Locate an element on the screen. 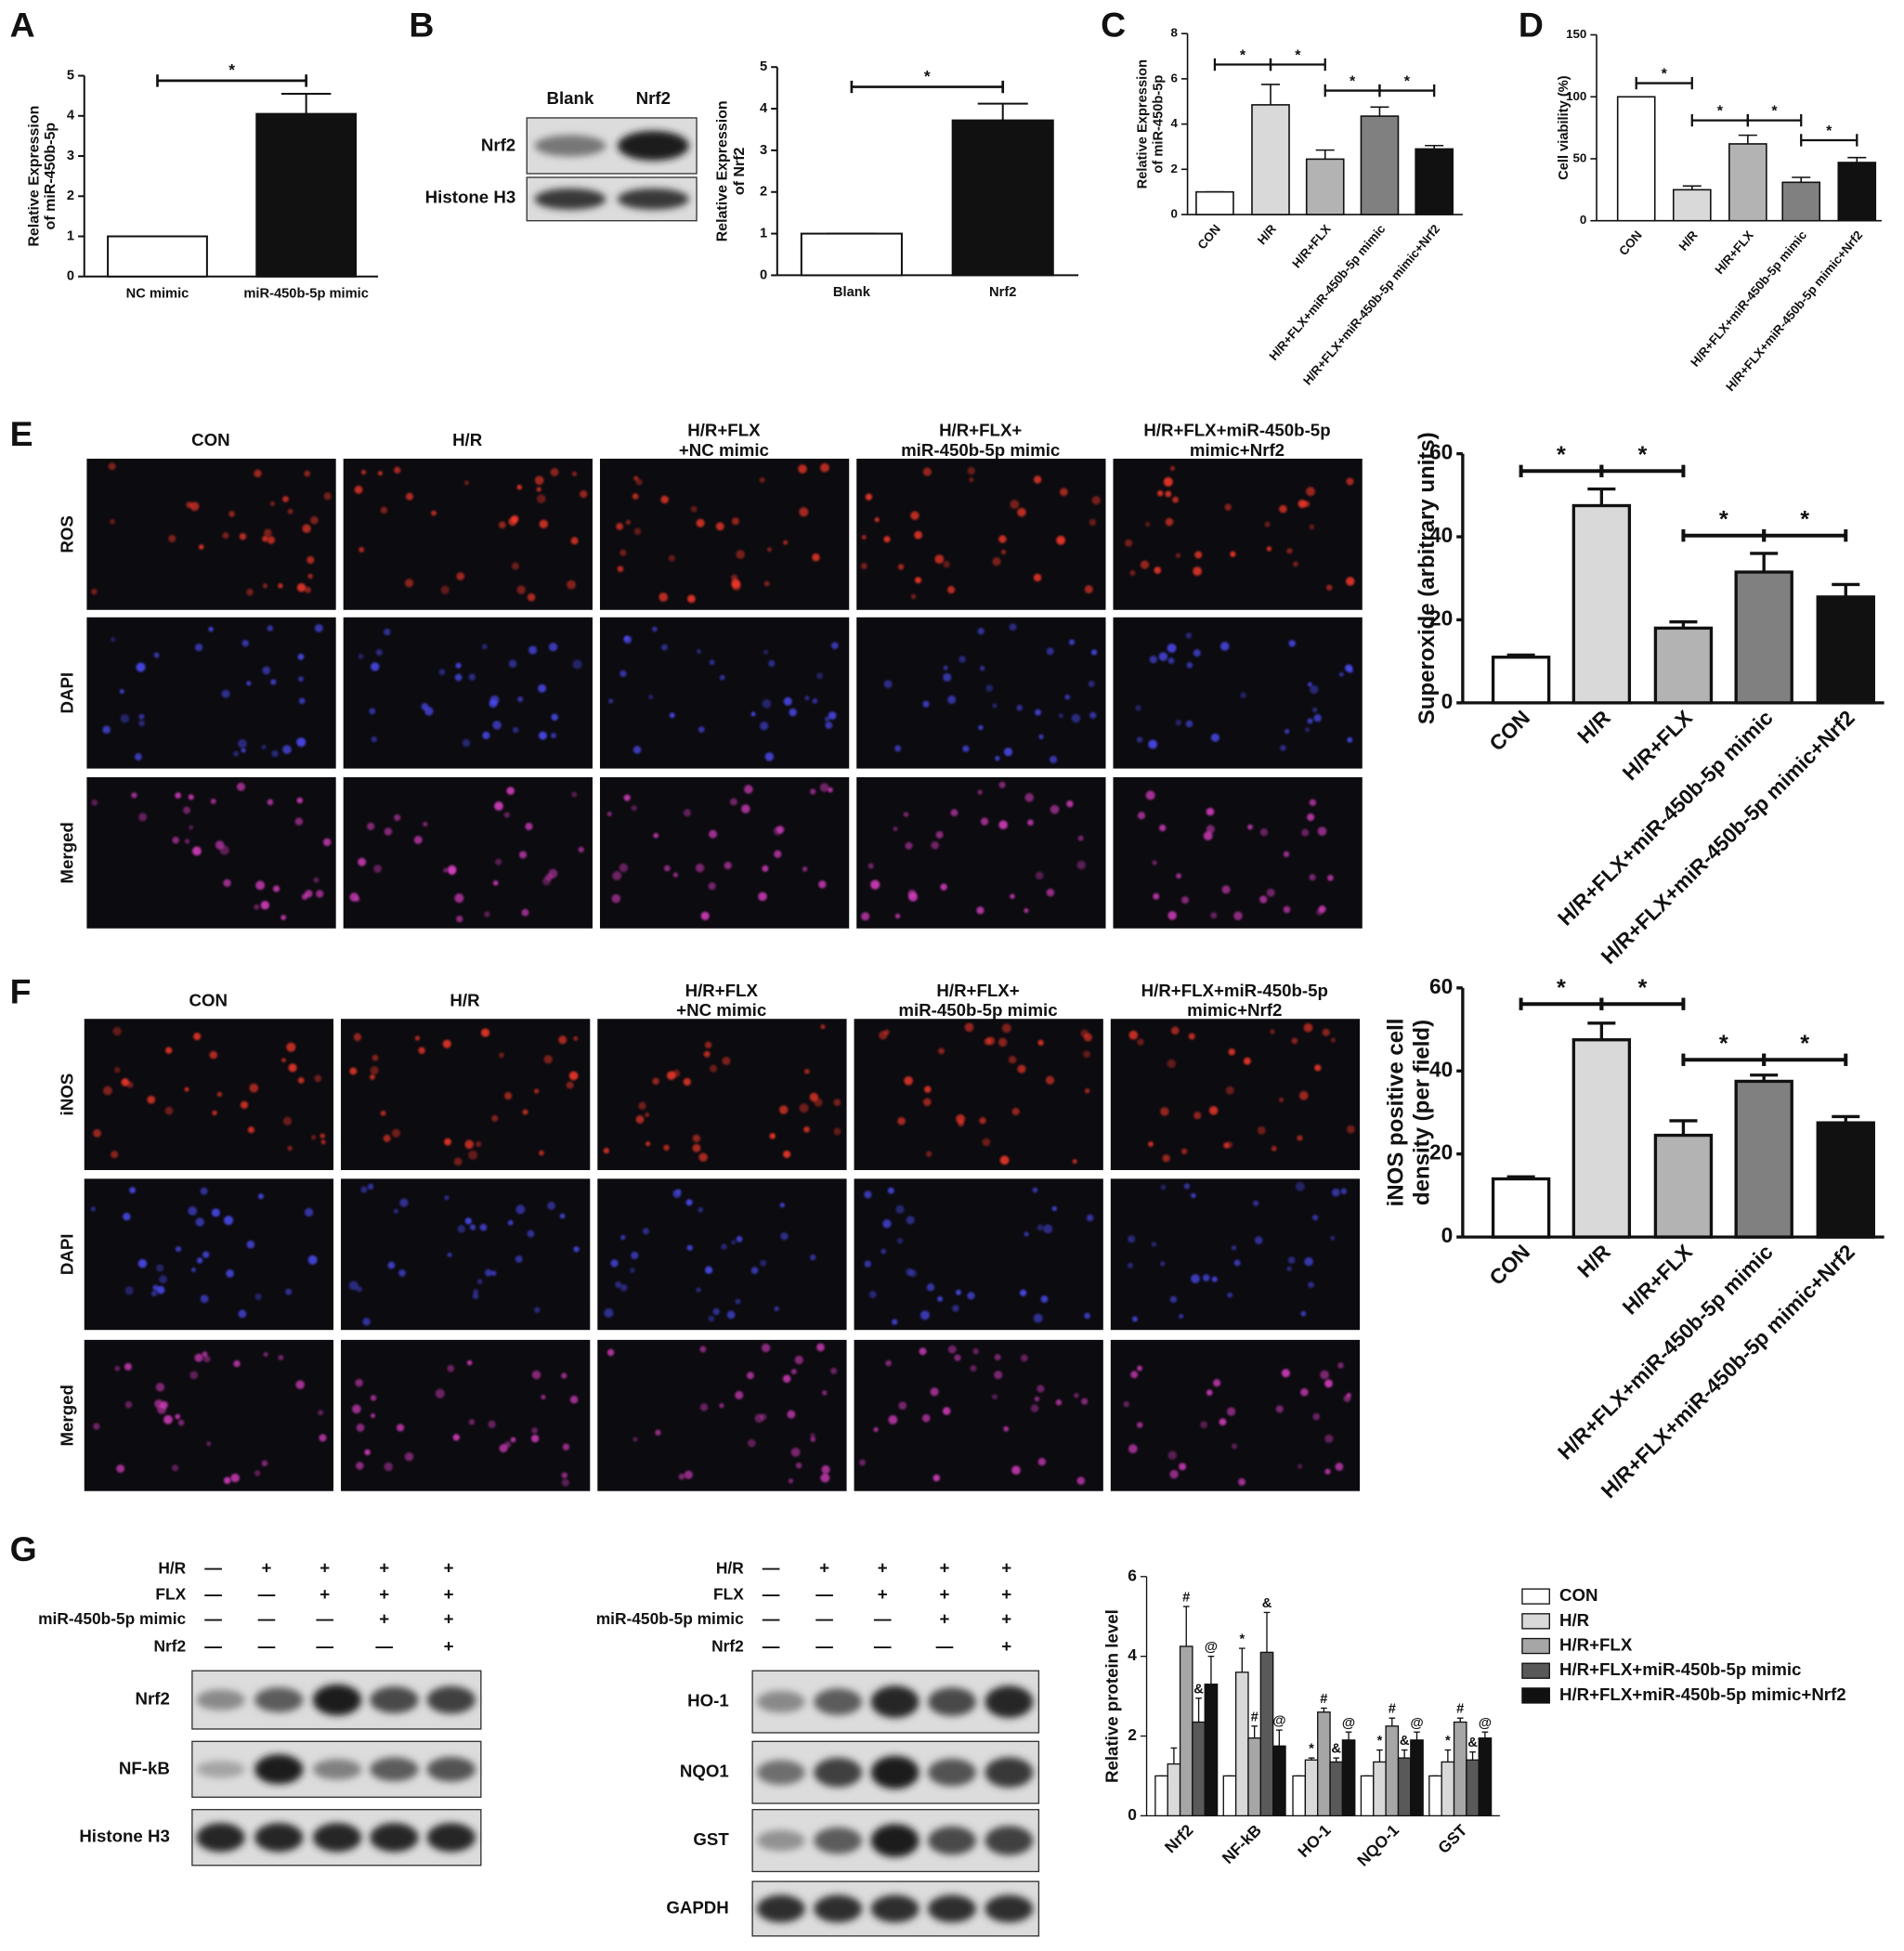 The image size is (1904, 1951). lane-label: Nrf2 is located at coordinates (653, 98).